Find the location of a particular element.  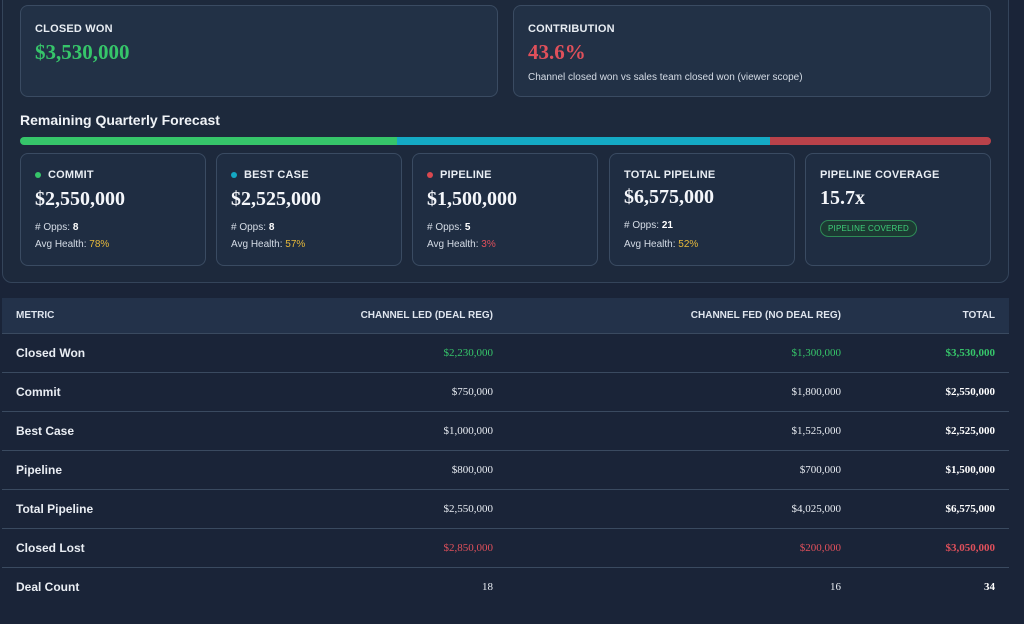

total-cell: $1,500,000 is located at coordinates (970, 469).